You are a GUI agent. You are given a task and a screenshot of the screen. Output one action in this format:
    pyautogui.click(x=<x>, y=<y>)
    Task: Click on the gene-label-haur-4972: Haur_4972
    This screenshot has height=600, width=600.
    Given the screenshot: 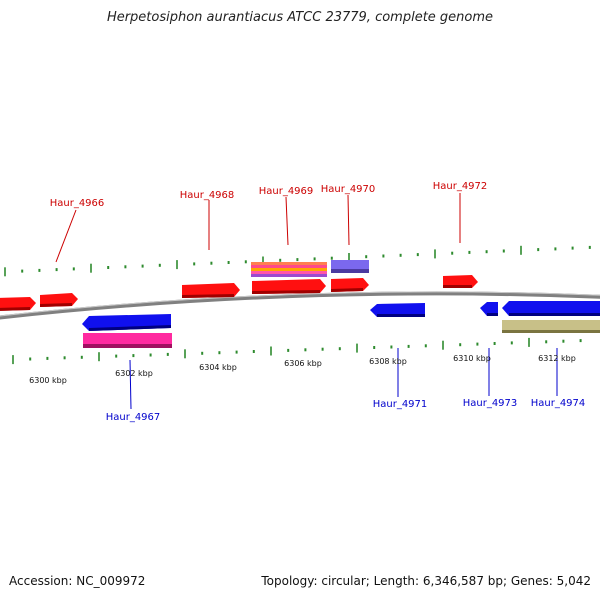 What is the action you would take?
    pyautogui.click(x=460, y=186)
    